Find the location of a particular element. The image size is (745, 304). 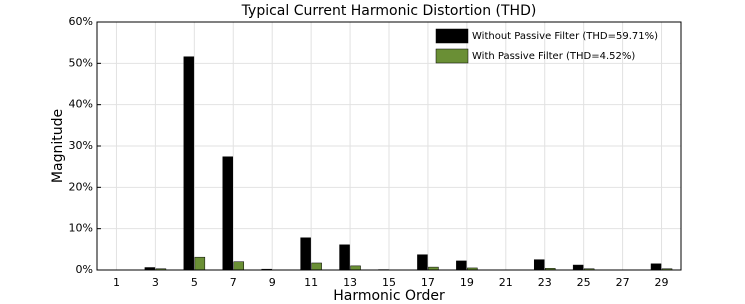

y-tick-label: 20% is located at coordinates (81, 186).